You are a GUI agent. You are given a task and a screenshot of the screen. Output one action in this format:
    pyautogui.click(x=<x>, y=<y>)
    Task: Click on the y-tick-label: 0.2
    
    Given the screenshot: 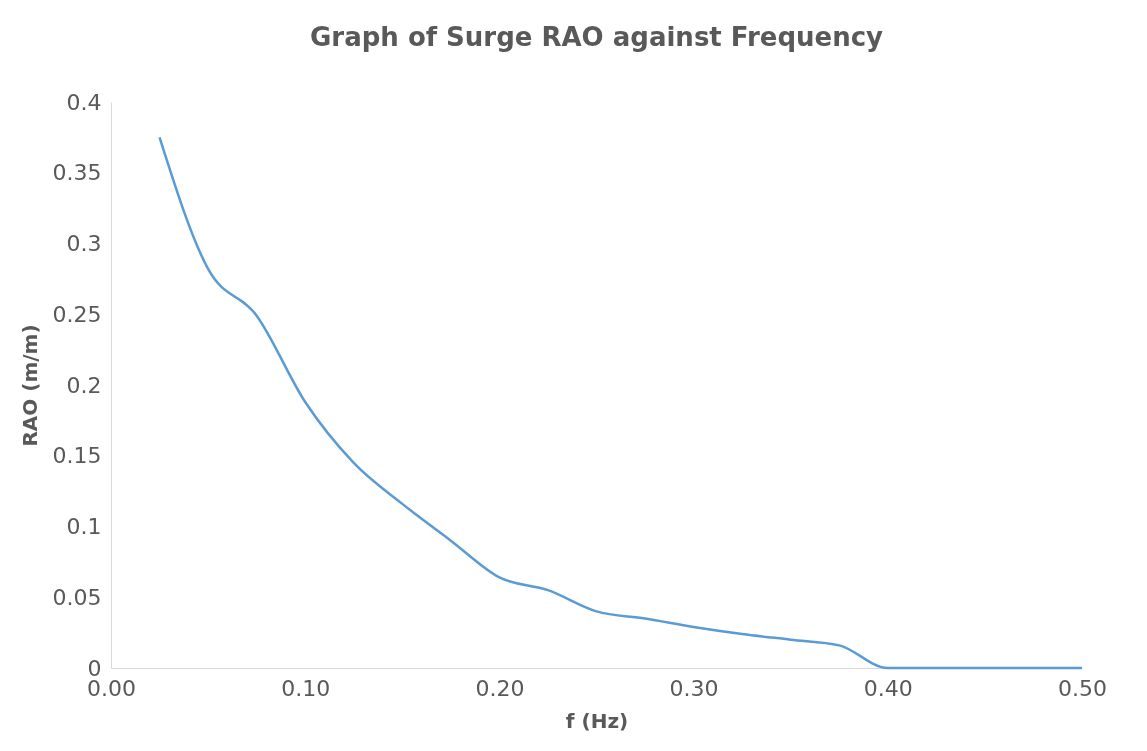 What is the action you would take?
    pyautogui.click(x=84, y=385)
    